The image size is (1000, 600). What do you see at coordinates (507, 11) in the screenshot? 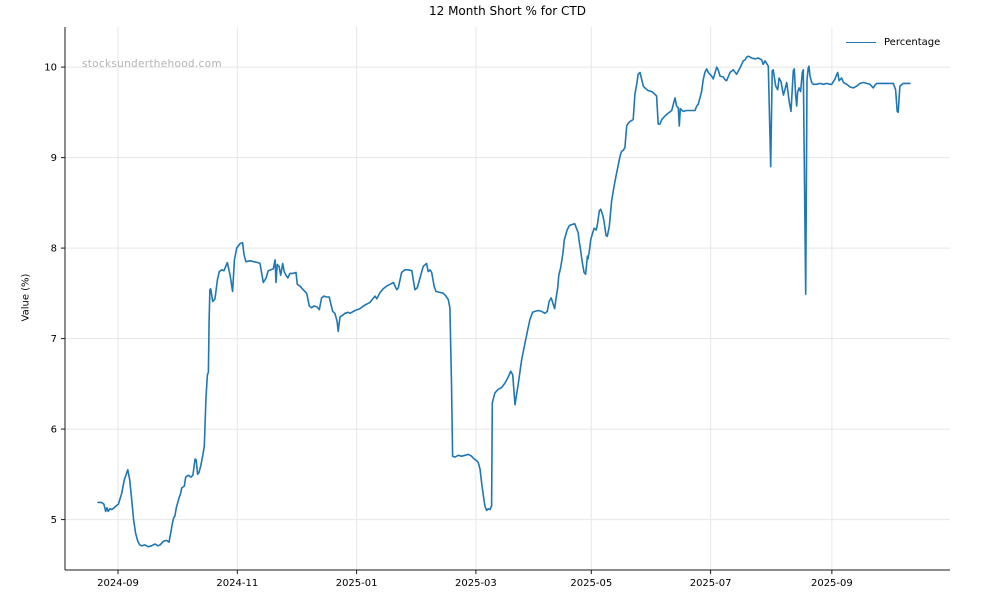
I see `chart-title: 12 Month Short % for CTD` at bounding box center [507, 11].